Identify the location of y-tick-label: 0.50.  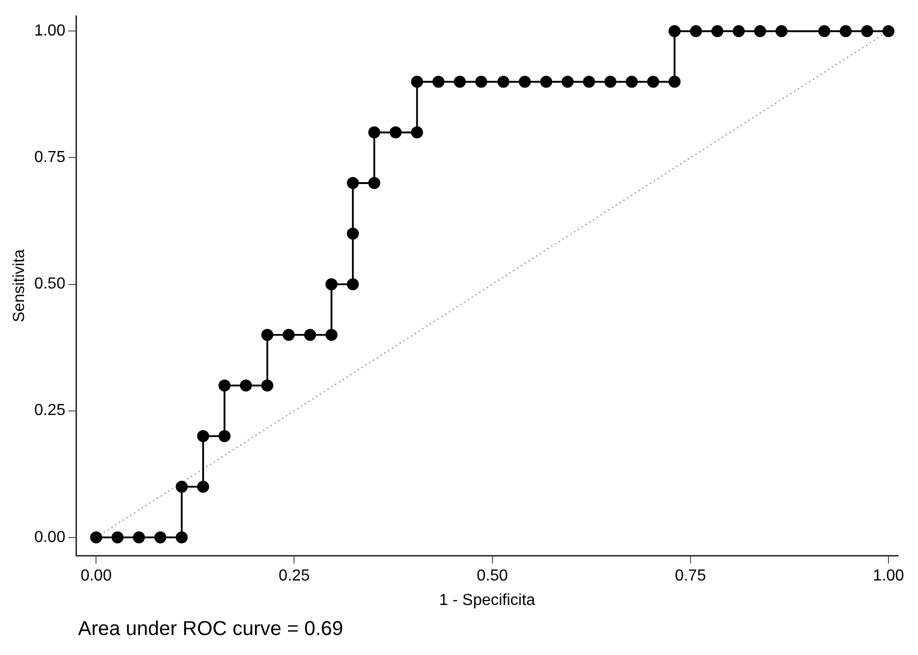
(50, 284).